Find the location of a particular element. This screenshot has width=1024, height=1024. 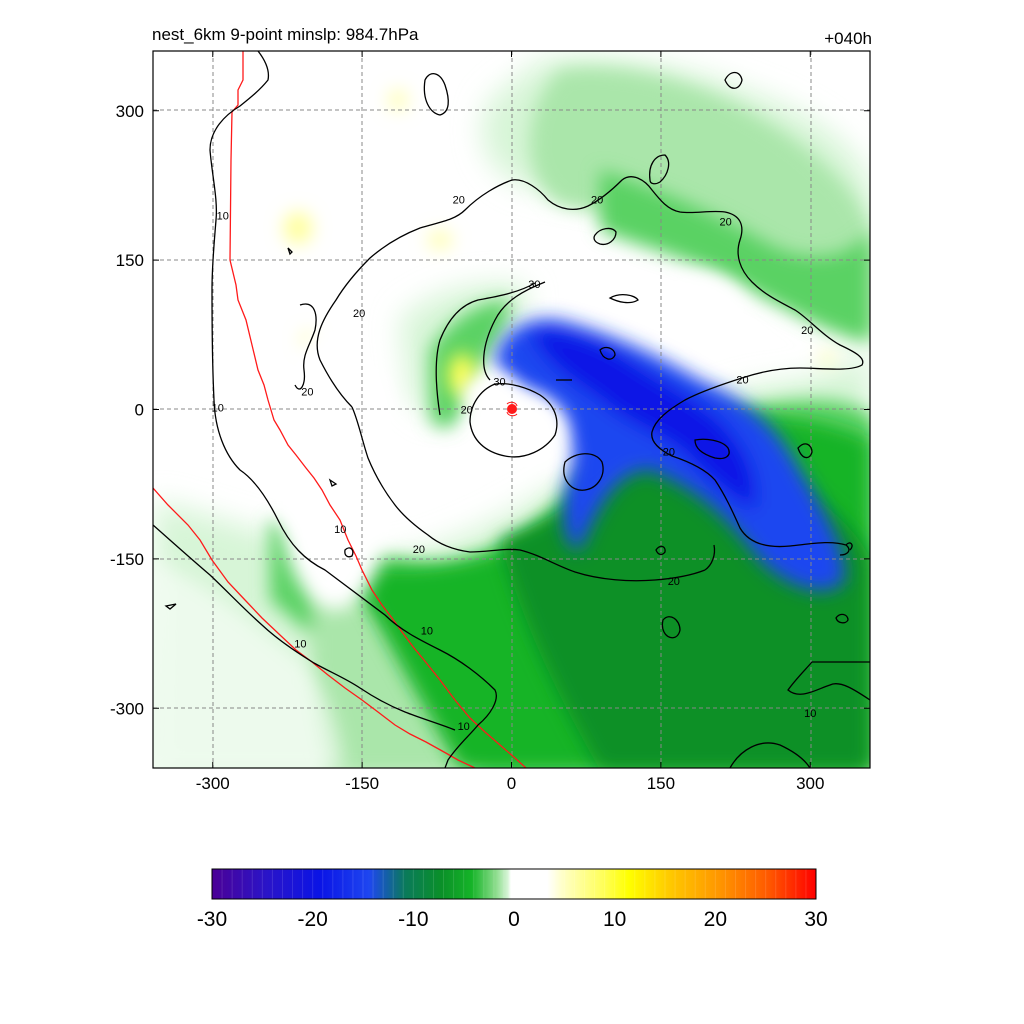

colorbar-tick-label: -20 is located at coordinates (312, 919).